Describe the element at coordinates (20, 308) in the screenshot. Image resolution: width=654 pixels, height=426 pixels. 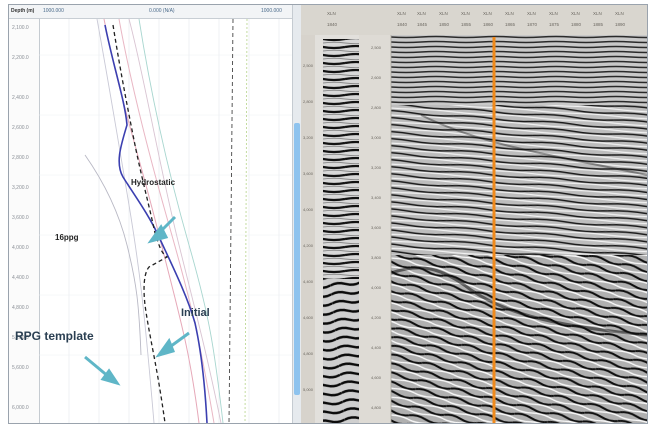
I see `depth-tick: 4,800.0` at that location.